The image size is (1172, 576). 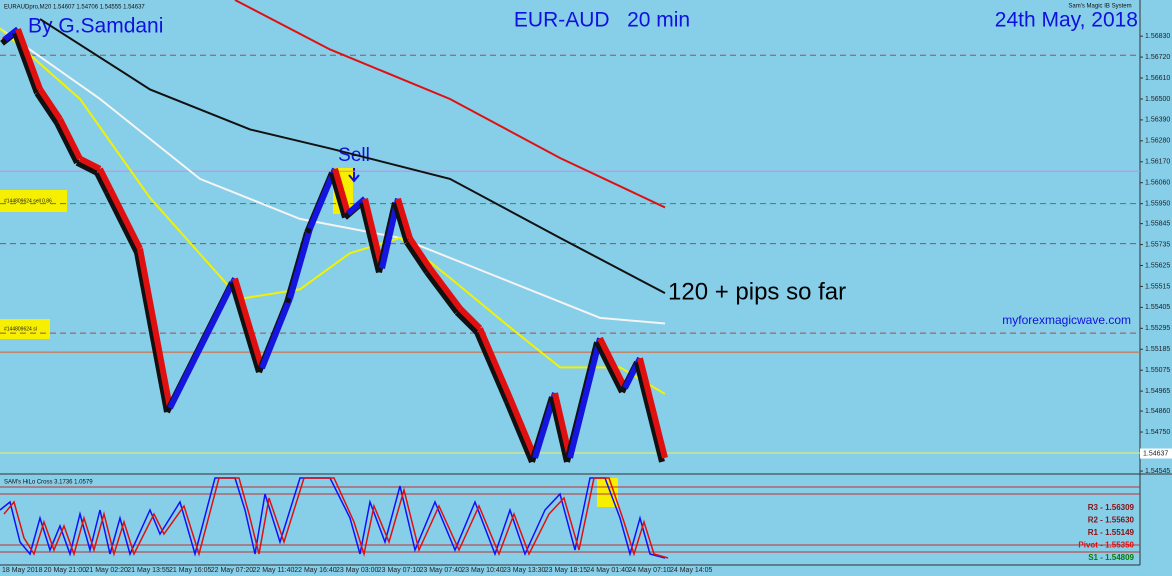 What do you see at coordinates (1099, 7) in the screenshot?
I see `system-name: Sam's Magic IB System` at bounding box center [1099, 7].